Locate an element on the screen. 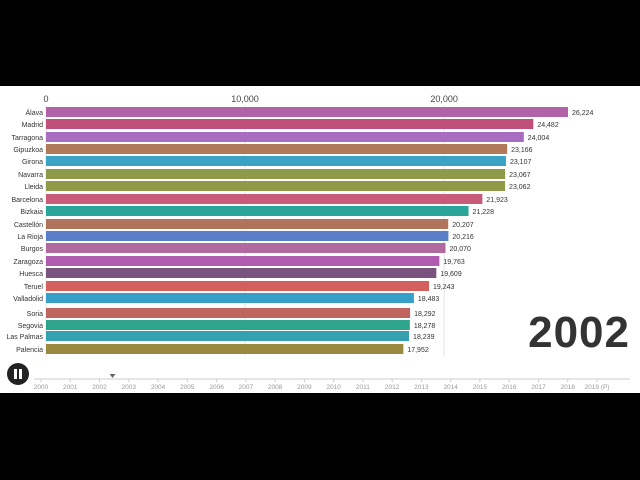 The width and height of the screenshot is (640, 480). value-label: 23,166 is located at coordinates (522, 150).